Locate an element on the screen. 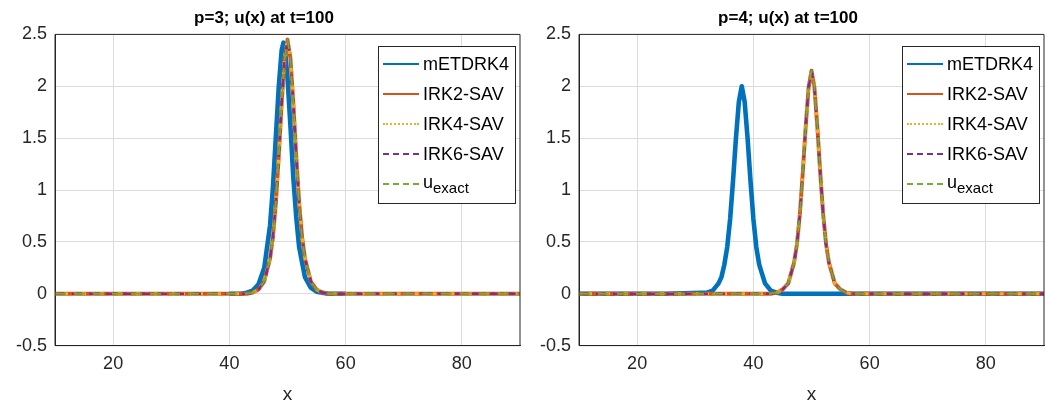 This screenshot has height=418, width=1060. chart-title: p=3; u(x) at t=100 is located at coordinates (264, 17).